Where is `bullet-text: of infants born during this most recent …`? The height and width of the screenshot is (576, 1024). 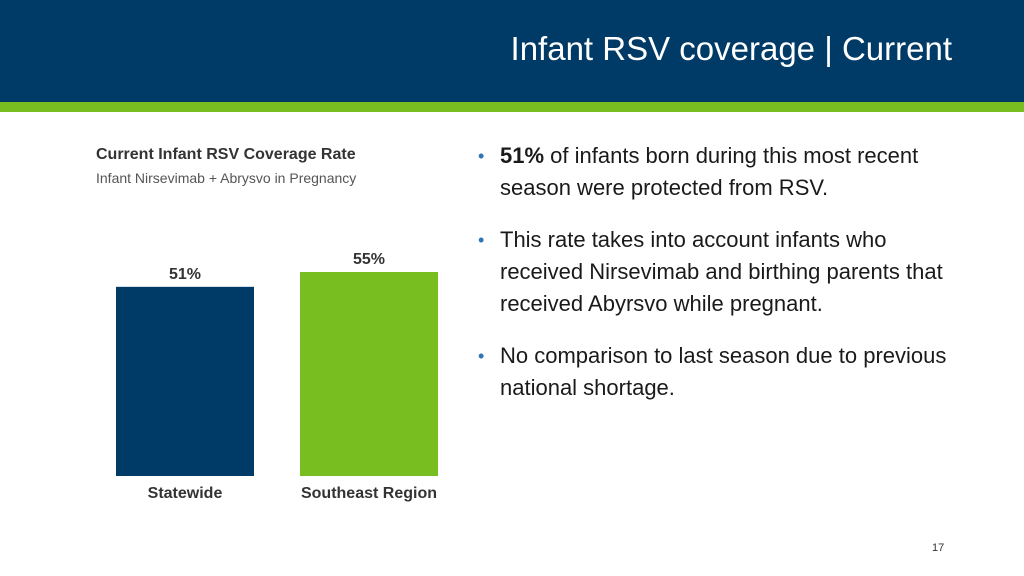
bullet-text: of infants born during this most recent … is located at coordinates (709, 171).